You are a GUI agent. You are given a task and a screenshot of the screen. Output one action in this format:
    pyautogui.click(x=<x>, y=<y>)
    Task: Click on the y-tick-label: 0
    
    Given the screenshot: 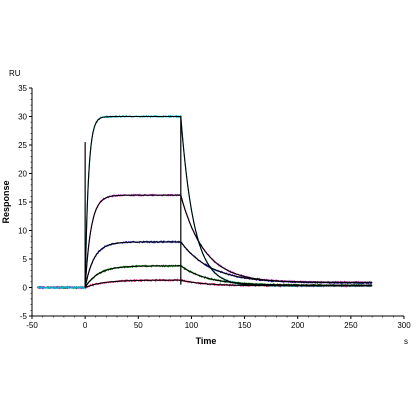 What is the action you would take?
    pyautogui.click(x=25, y=288)
    